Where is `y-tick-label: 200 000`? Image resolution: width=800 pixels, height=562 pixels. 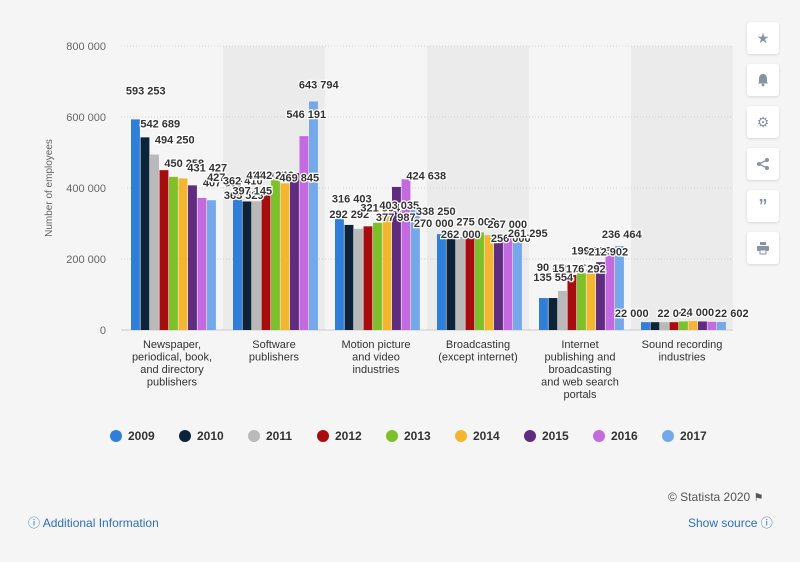
y-tick-label: 200 000 is located at coordinates (86, 260).